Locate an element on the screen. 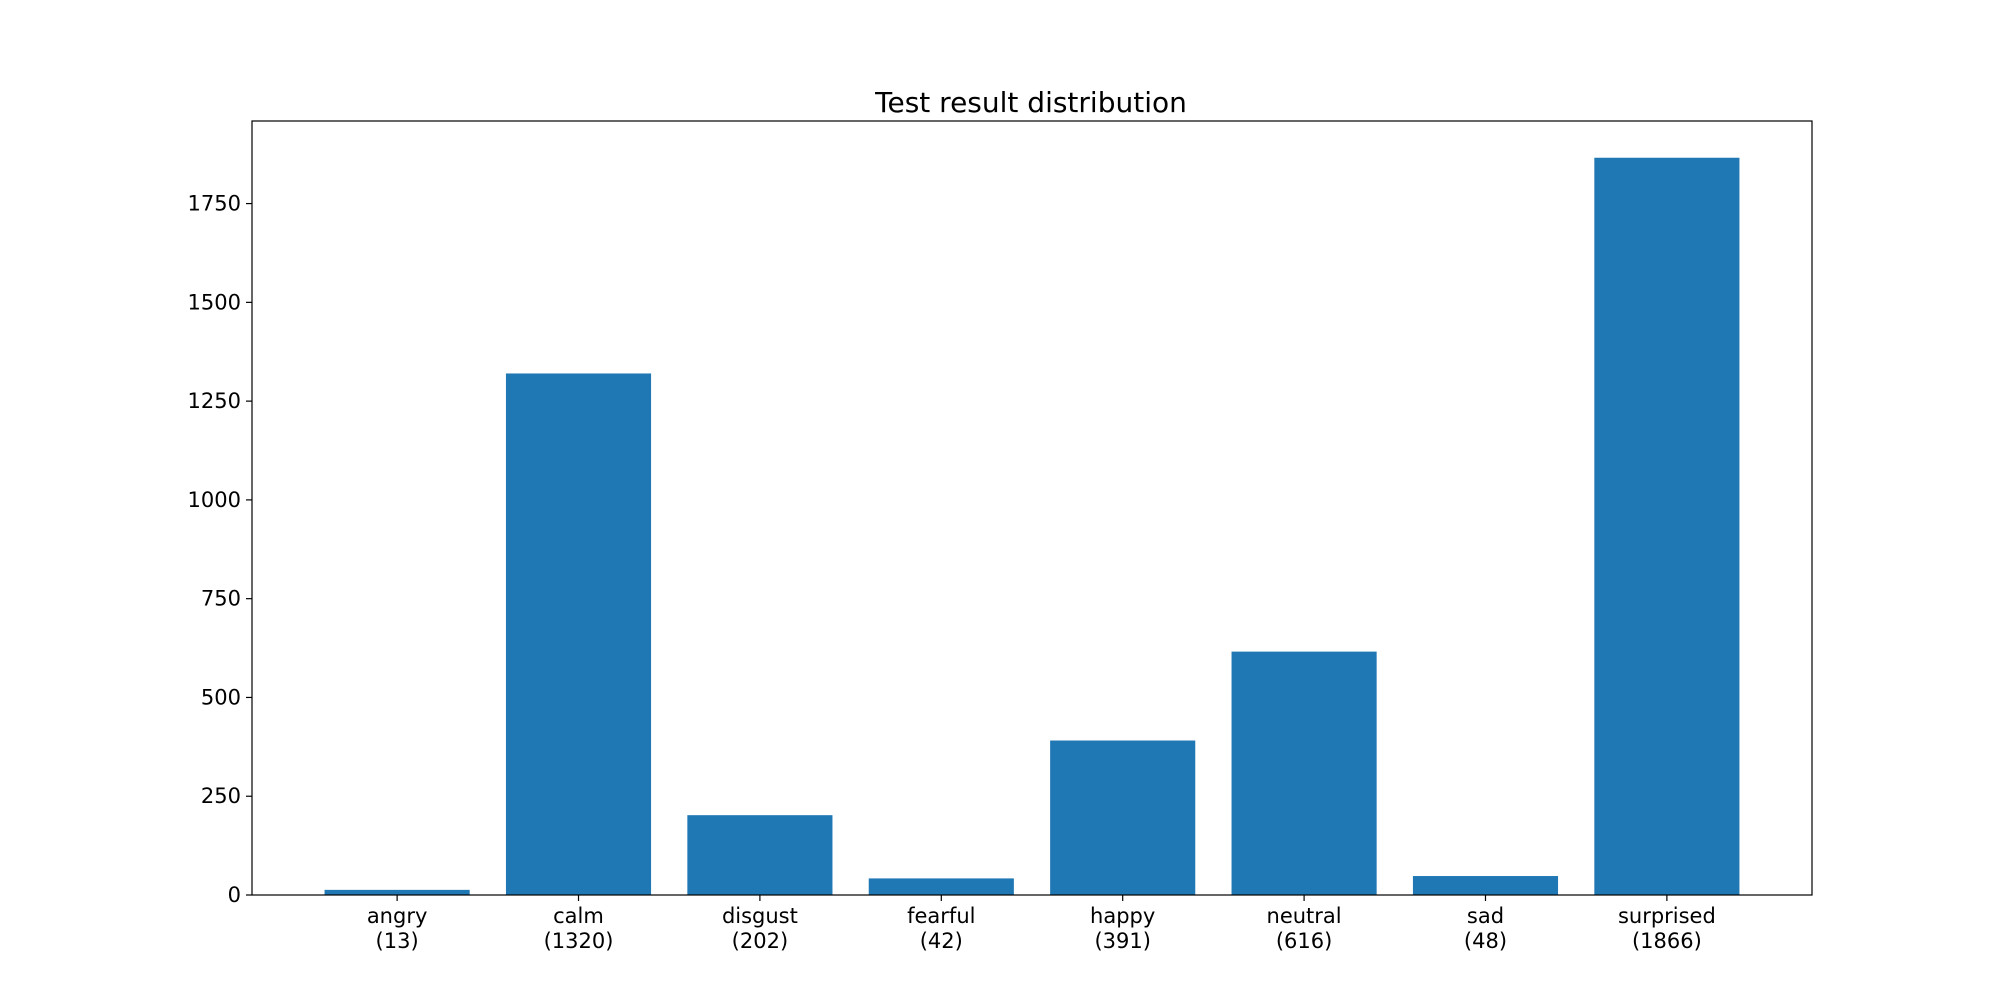 The height and width of the screenshot is (1000, 2000). bar-angry is located at coordinates (397, 892).